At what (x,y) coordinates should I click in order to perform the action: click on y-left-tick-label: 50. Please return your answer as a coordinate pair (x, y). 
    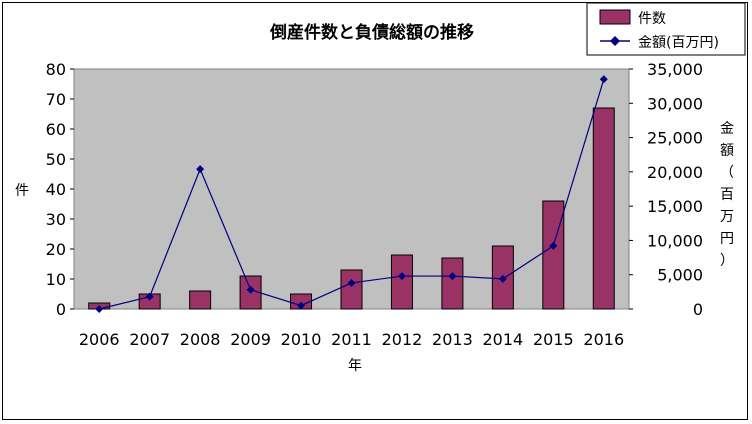
    Looking at the image, I should click on (56, 159).